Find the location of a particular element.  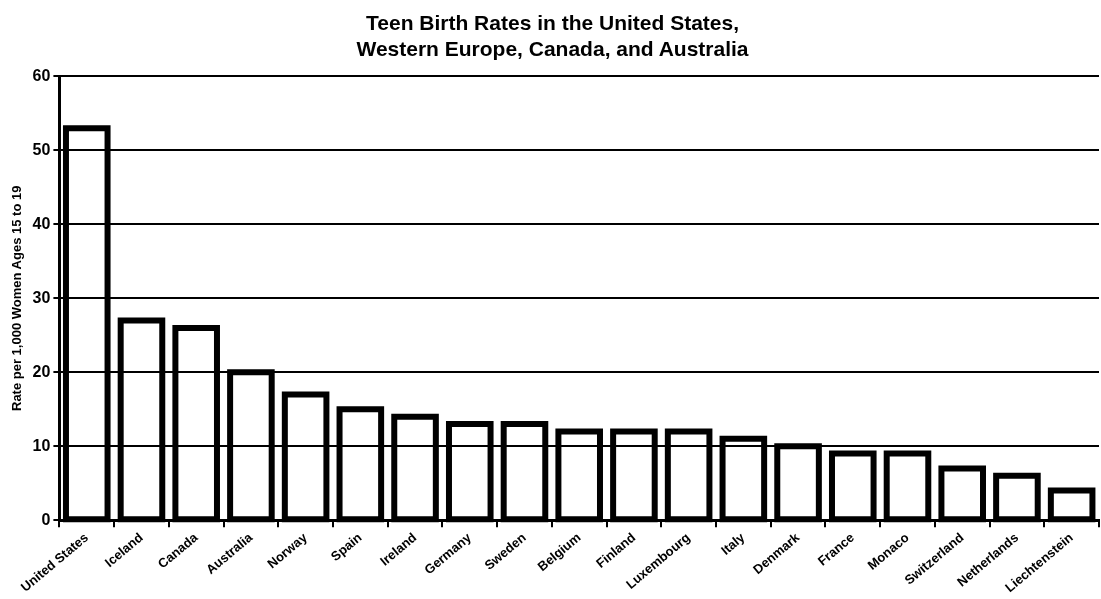

y-tick-label: 40 is located at coordinates (41, 223).